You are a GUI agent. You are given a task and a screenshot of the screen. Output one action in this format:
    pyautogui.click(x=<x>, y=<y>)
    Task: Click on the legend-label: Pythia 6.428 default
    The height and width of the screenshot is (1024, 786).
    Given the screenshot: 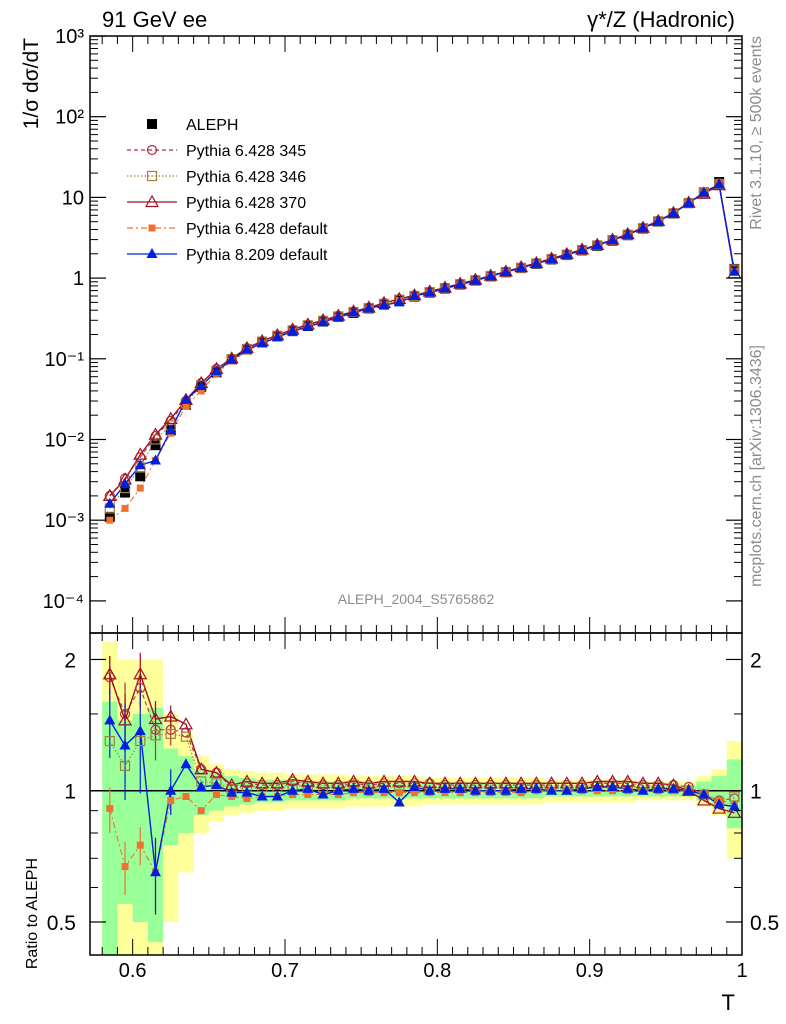 What is the action you would take?
    pyautogui.click(x=257, y=229)
    